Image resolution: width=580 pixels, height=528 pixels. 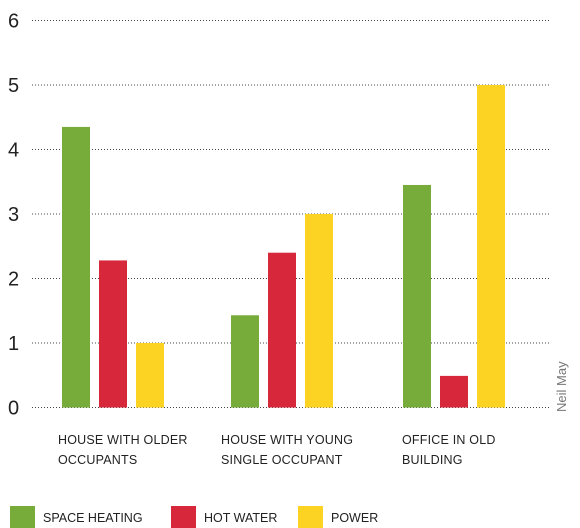 What do you see at coordinates (13, 151) in the screenshot?
I see `y-tick-label: 4` at bounding box center [13, 151].